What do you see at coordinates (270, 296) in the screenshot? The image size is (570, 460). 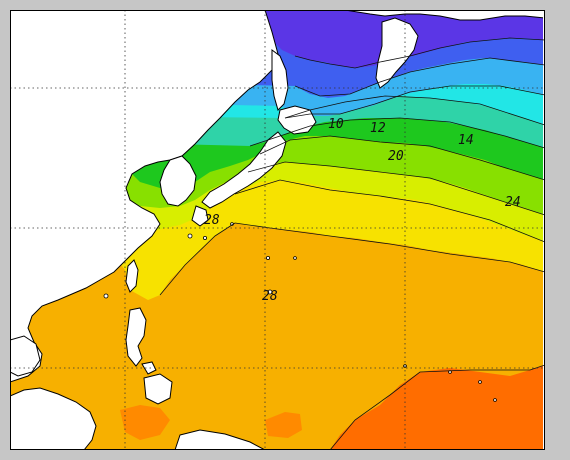 I see `contour-label-28-central: 28` at bounding box center [270, 296].